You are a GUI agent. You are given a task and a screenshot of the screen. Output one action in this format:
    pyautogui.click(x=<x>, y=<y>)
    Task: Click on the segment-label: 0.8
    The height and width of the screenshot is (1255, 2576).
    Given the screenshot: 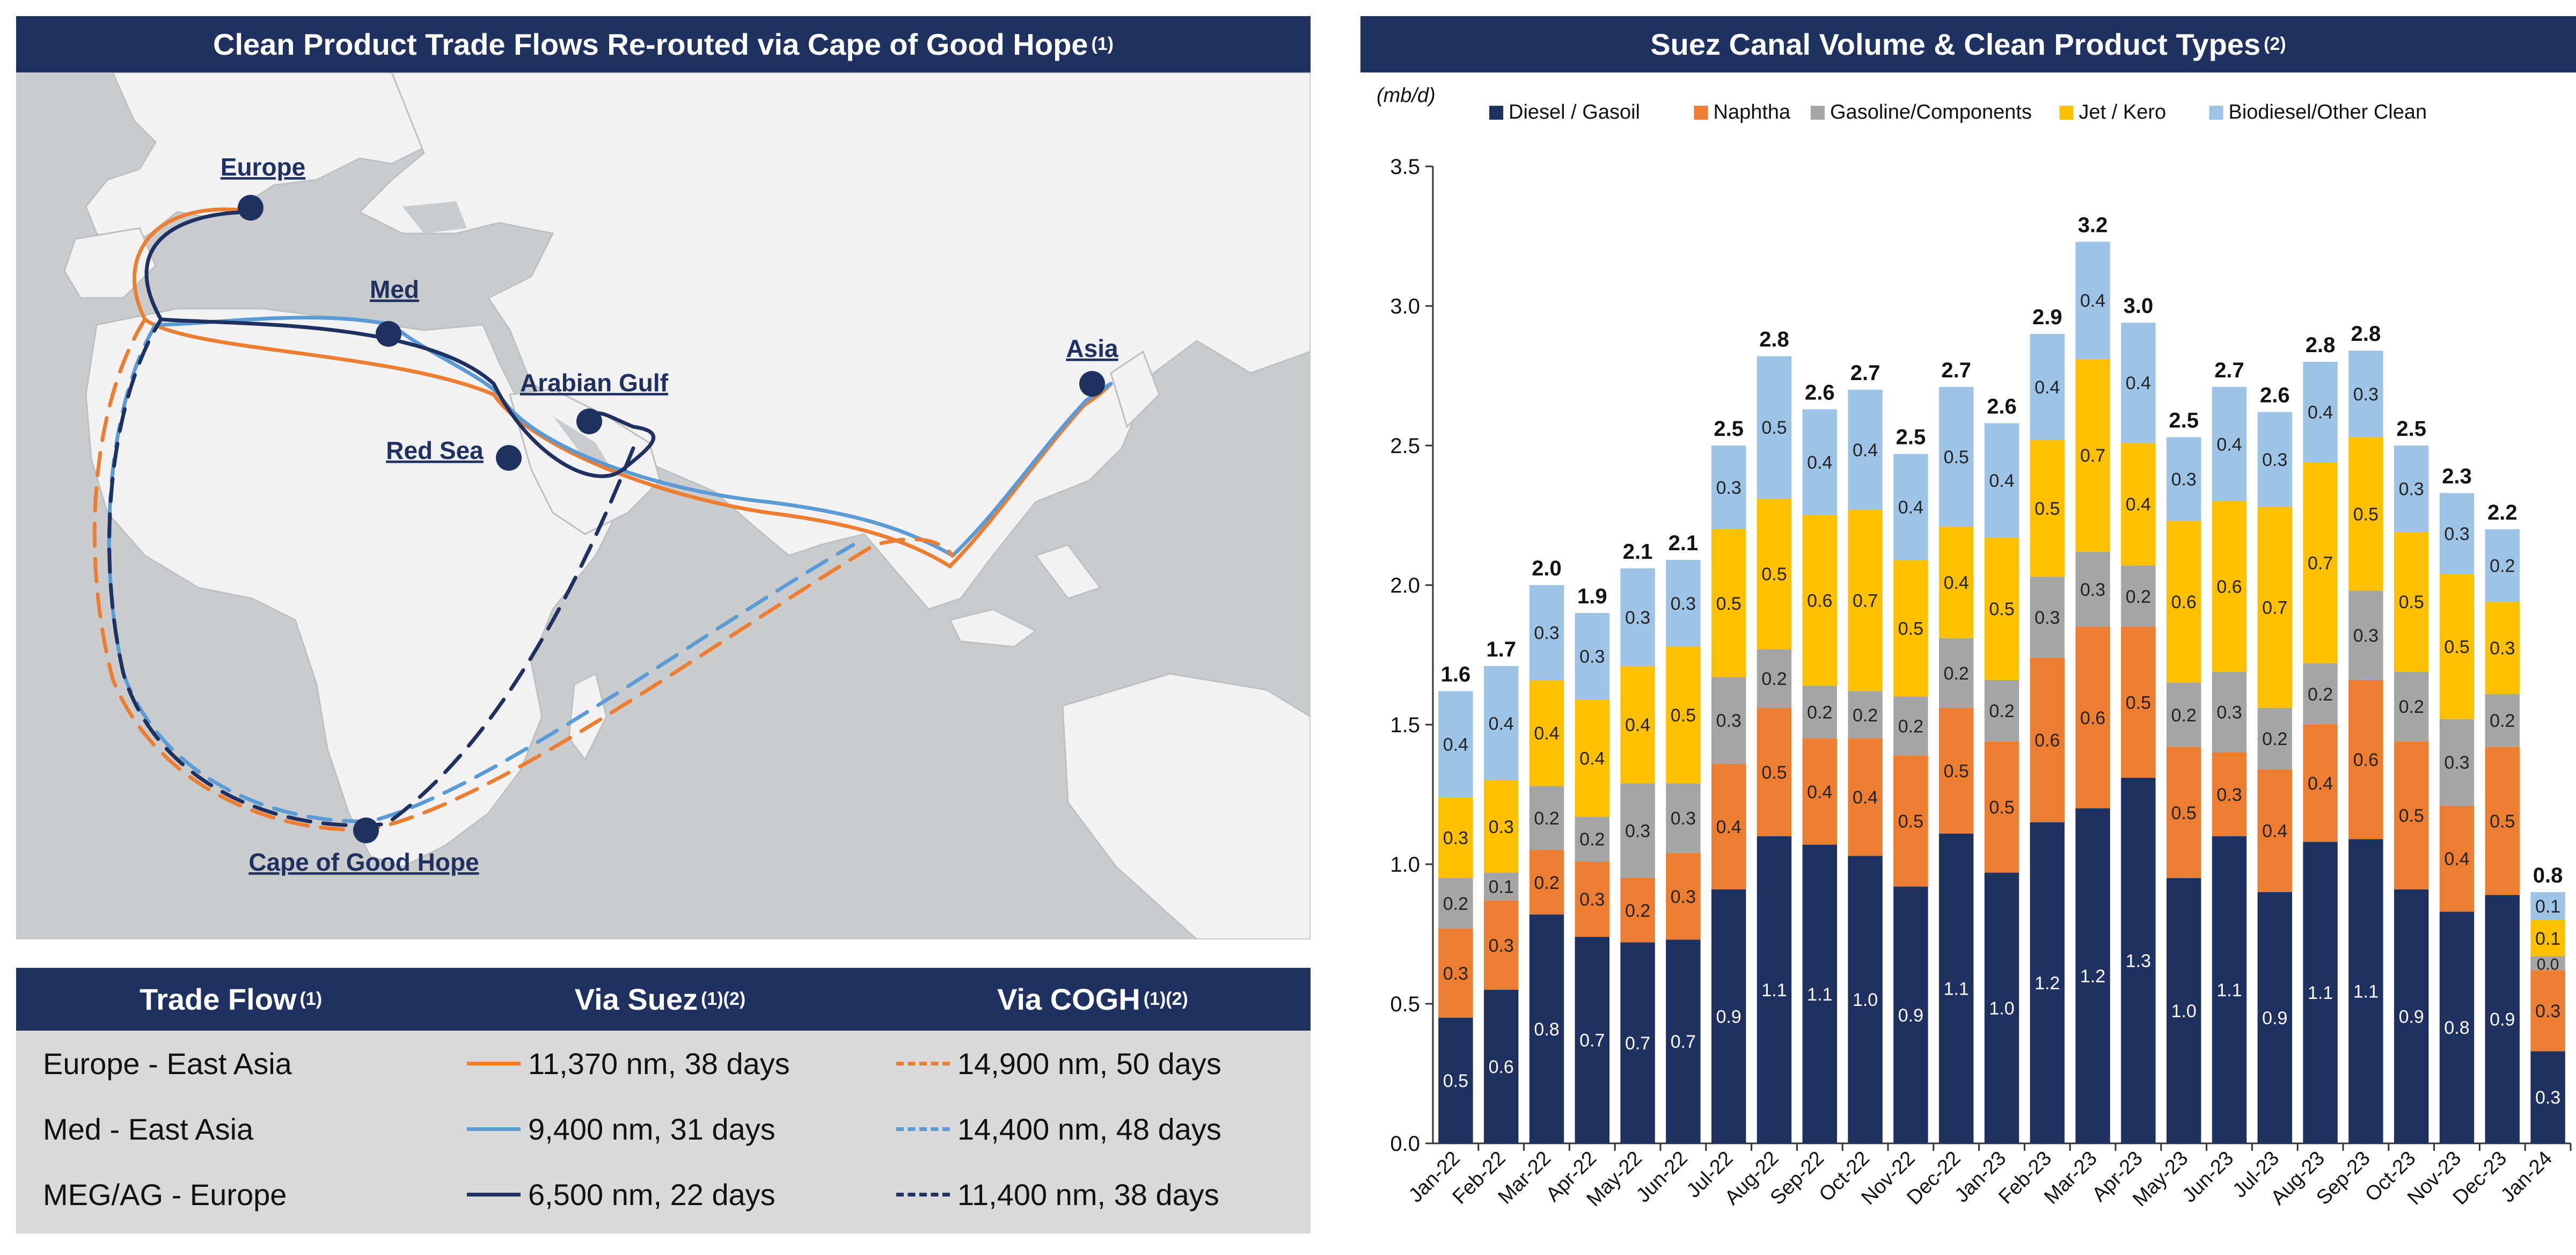 What is the action you would take?
    pyautogui.click(x=2456, y=1028)
    